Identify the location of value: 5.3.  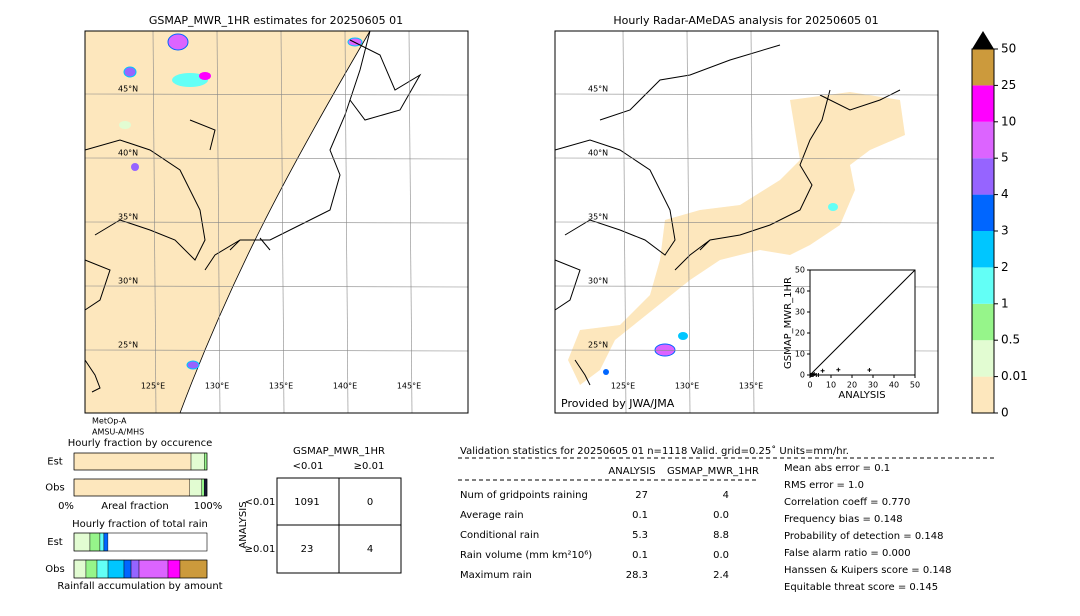
(640, 535).